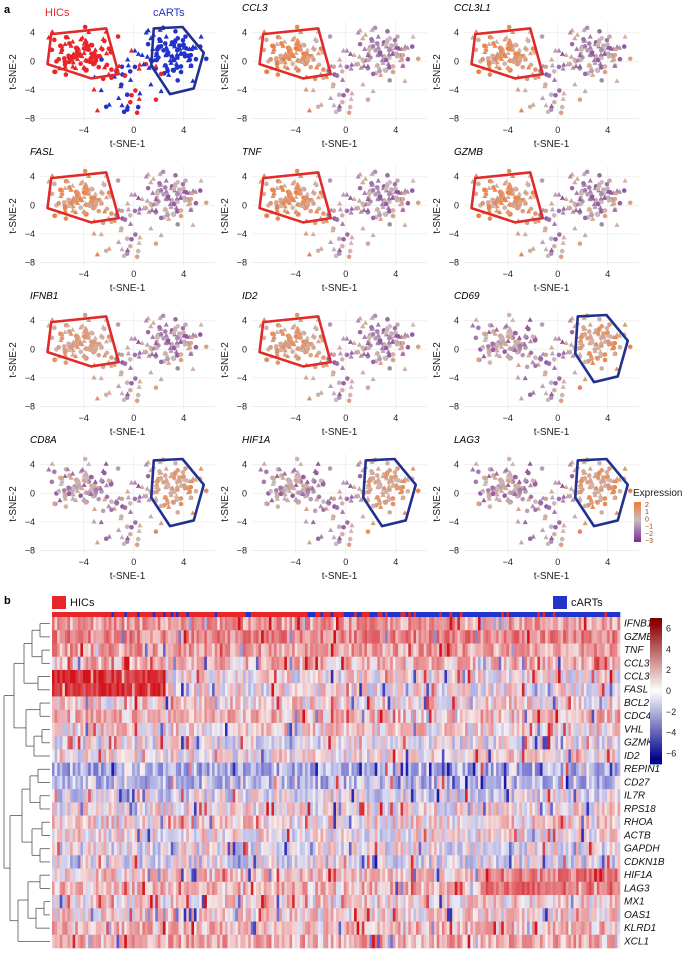 Image resolution: width=685 pixels, height=954 pixels. Describe the element at coordinates (84, 130) in the screenshot. I see `x-tick-label: −4` at that location.